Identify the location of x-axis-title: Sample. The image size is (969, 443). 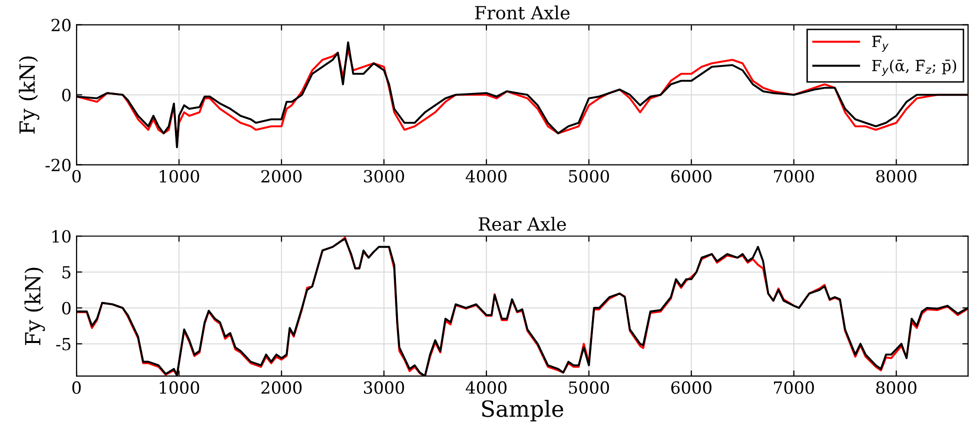
(523, 411).